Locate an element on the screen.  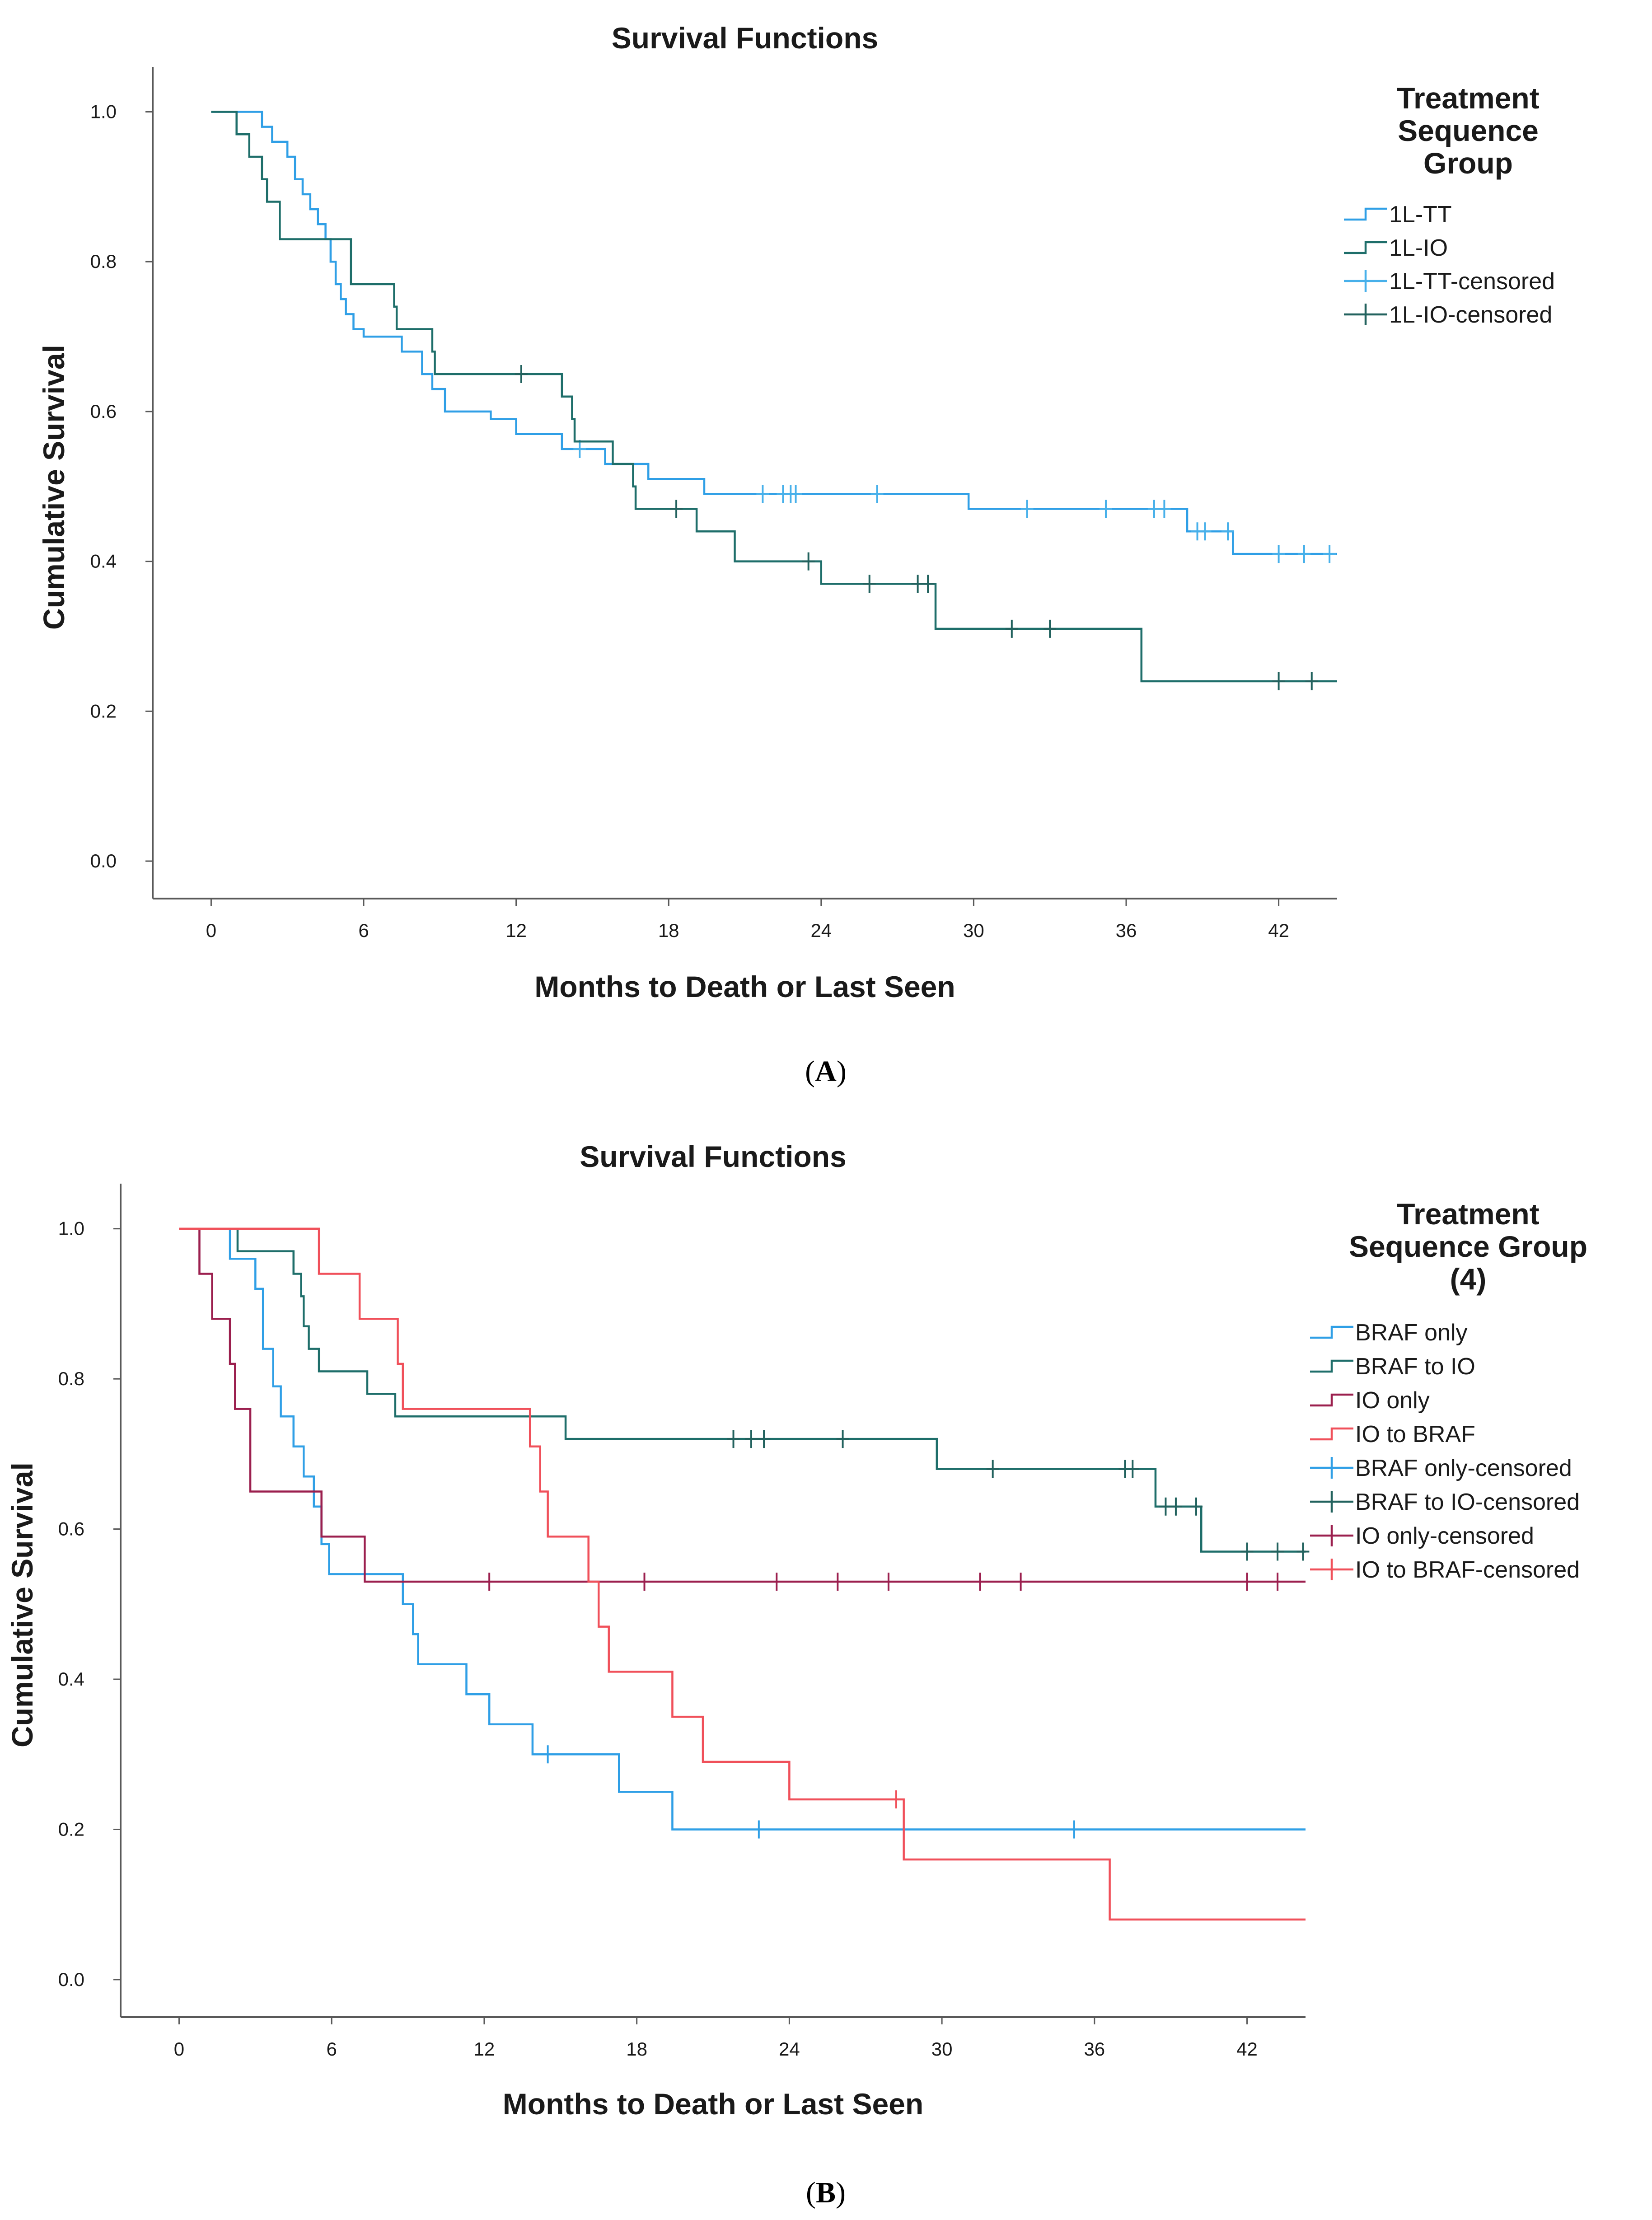
legend-entry: 1L-TT-censored is located at coordinates (1472, 281).